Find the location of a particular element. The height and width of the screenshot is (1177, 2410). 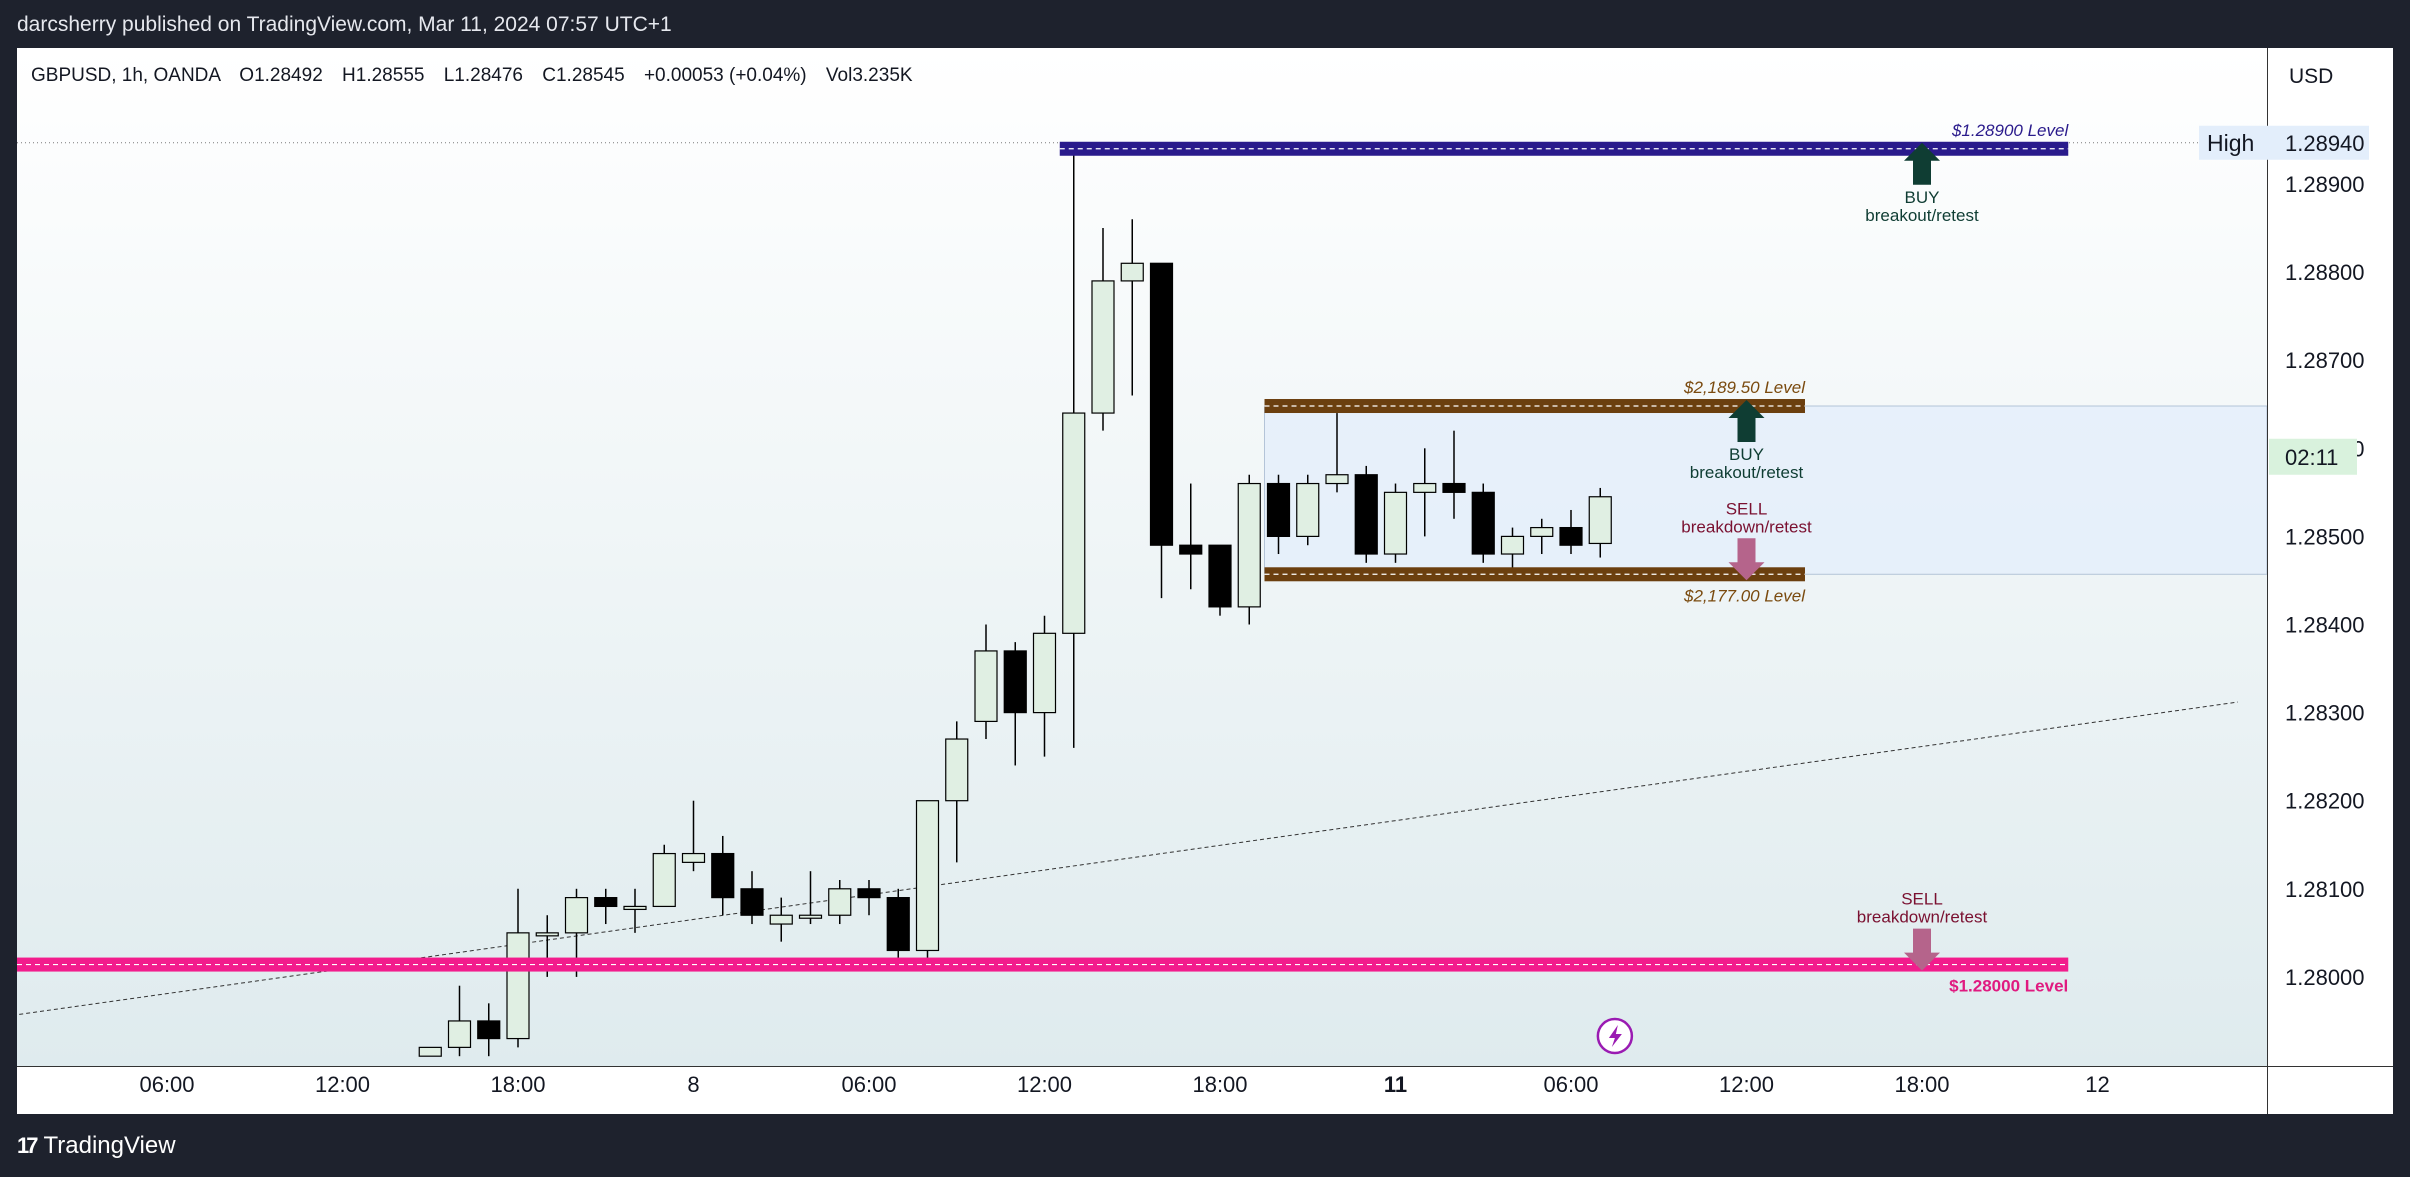

level-line-1: $2,189.50 Level is located at coordinates (1535, 396).